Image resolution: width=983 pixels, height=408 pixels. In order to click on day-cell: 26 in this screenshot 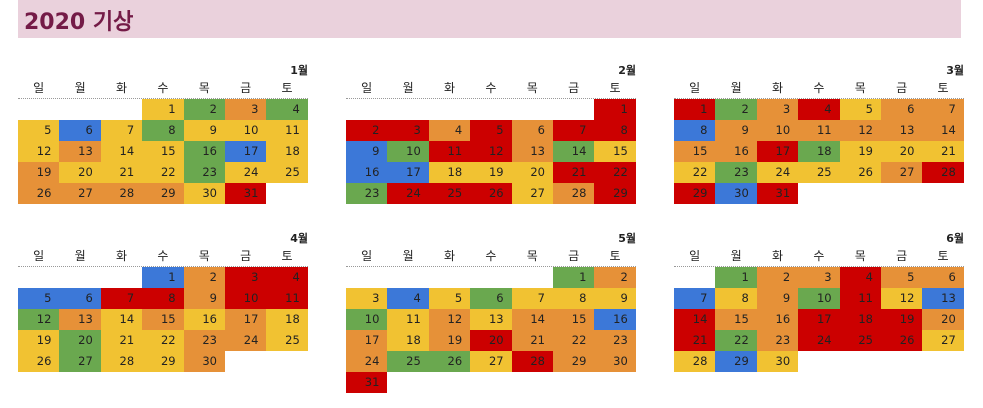, I will do `click(39, 193)`.